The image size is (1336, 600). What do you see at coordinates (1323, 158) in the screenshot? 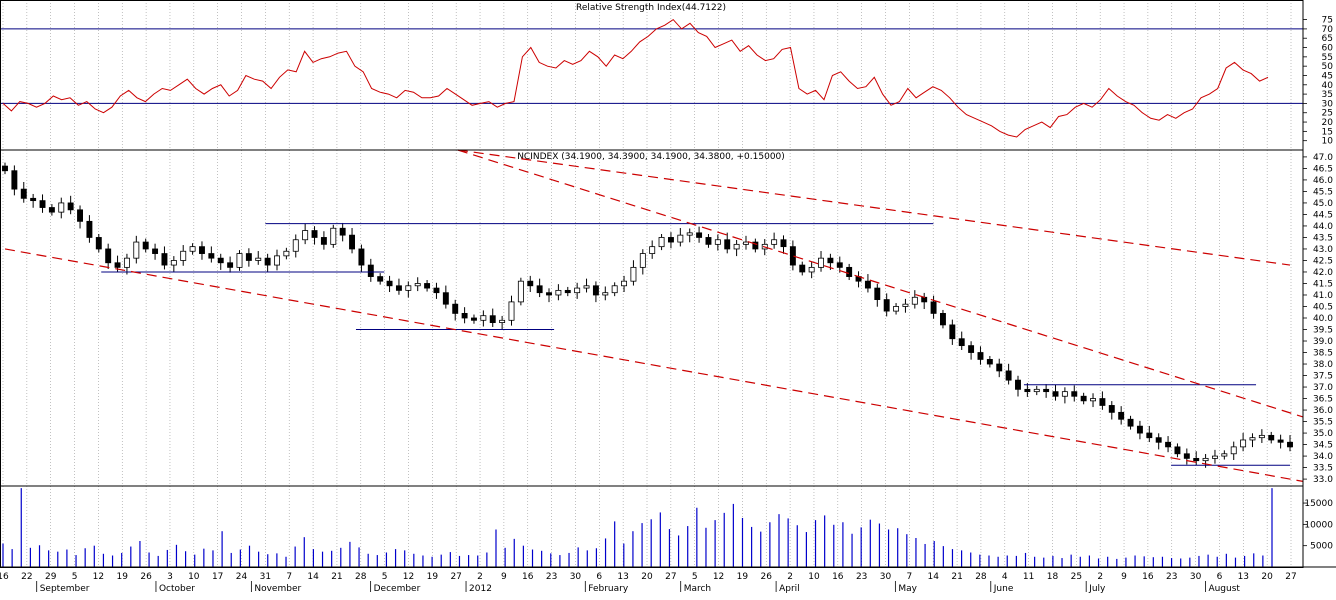
I see `y-tick-label: 47.0` at bounding box center [1323, 158].